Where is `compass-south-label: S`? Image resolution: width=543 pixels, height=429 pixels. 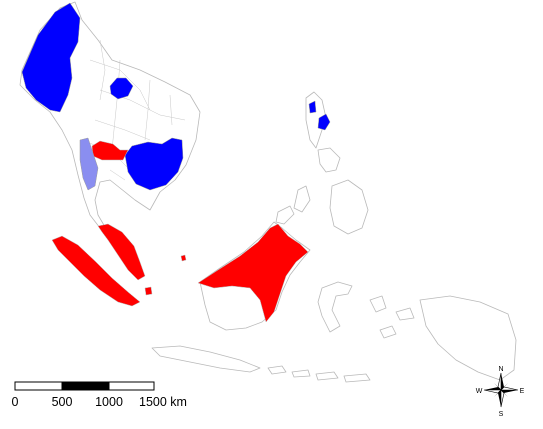
compass-south-label: S is located at coordinates (501, 414).